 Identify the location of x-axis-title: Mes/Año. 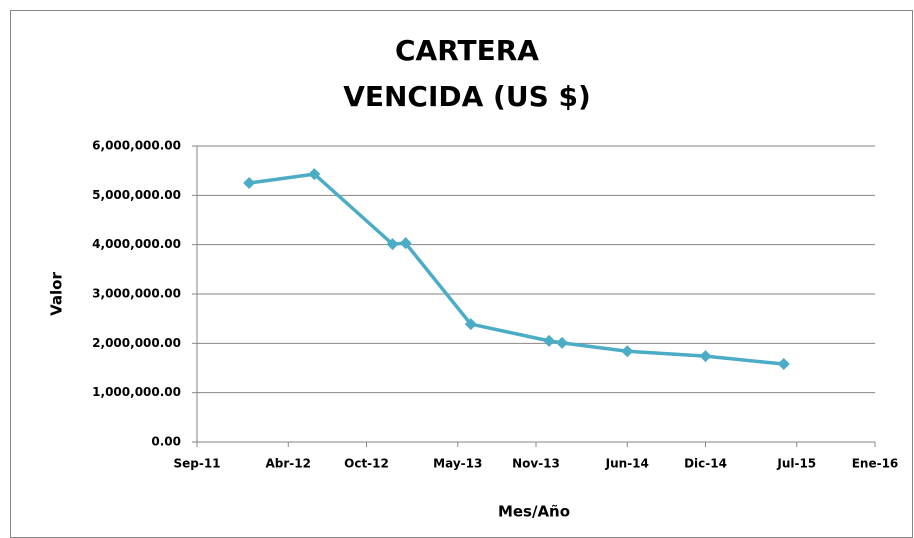
(534, 512).